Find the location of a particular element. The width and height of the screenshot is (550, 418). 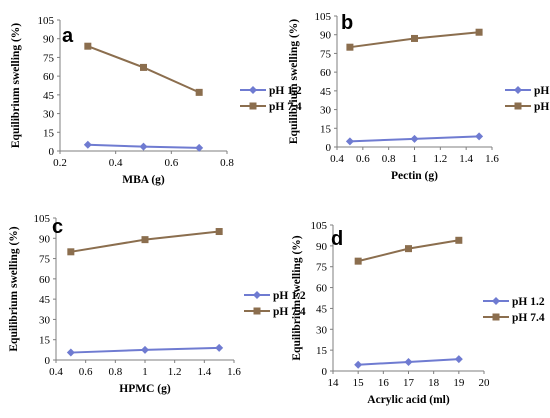

panel-letter: a is located at coordinates (68, 36).